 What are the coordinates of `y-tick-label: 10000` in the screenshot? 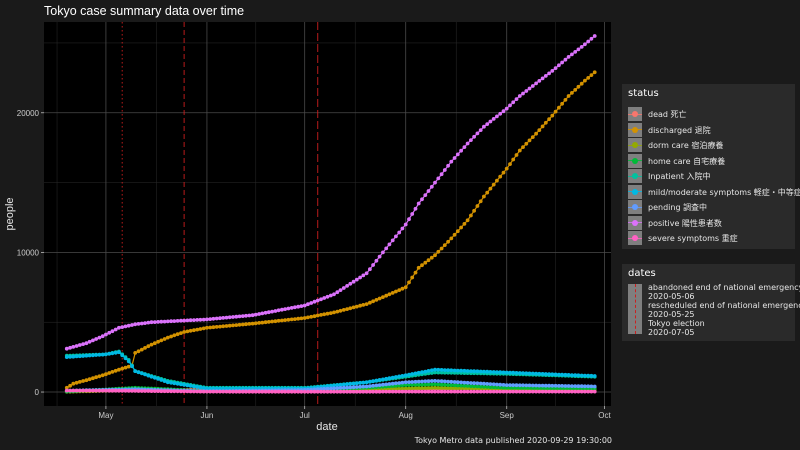 It's located at (28, 252).